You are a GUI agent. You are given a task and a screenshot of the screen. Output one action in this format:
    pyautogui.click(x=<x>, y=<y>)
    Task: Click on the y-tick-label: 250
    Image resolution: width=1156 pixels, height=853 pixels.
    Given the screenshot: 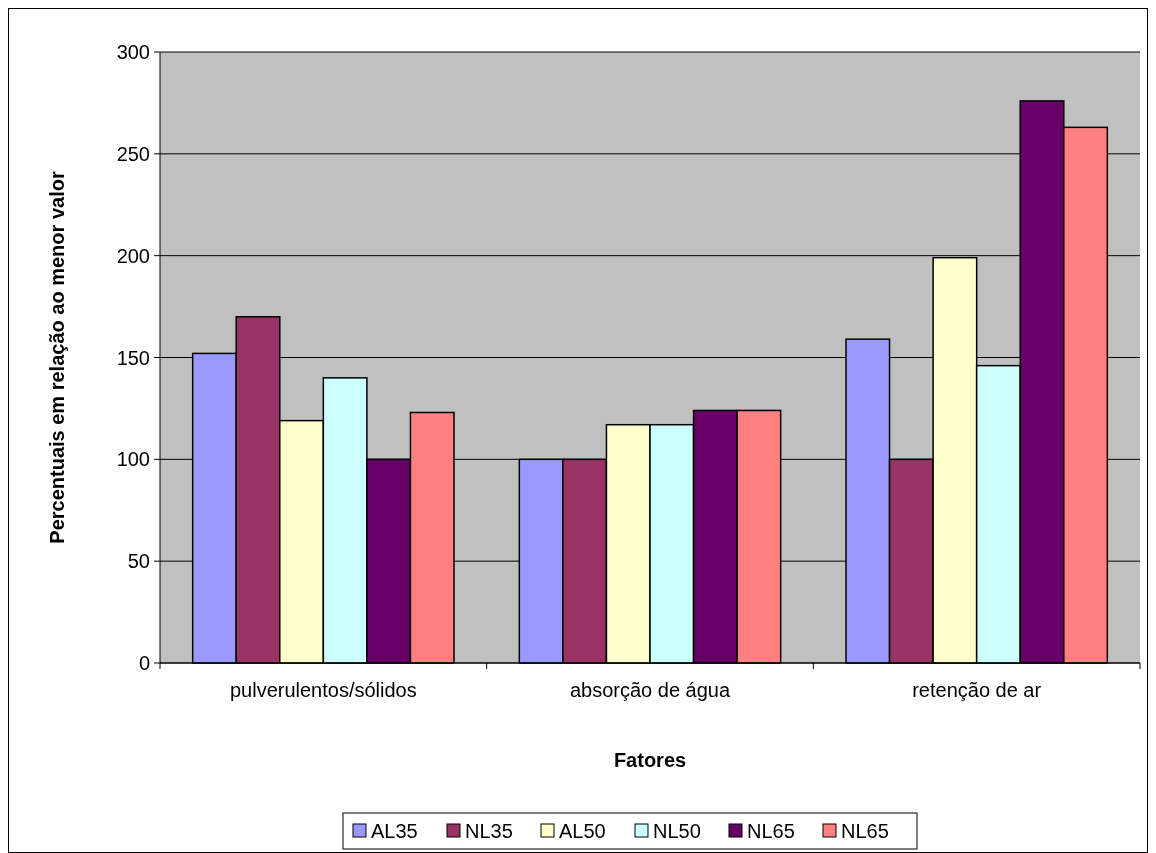 What is the action you would take?
    pyautogui.click(x=133, y=153)
    